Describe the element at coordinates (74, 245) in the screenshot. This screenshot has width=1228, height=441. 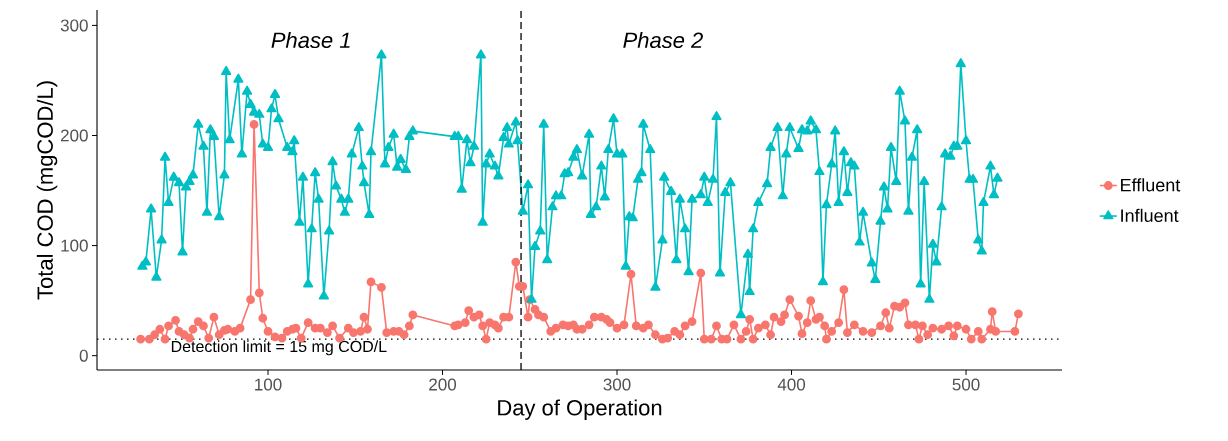
I see `y-tick-label: 100` at that location.